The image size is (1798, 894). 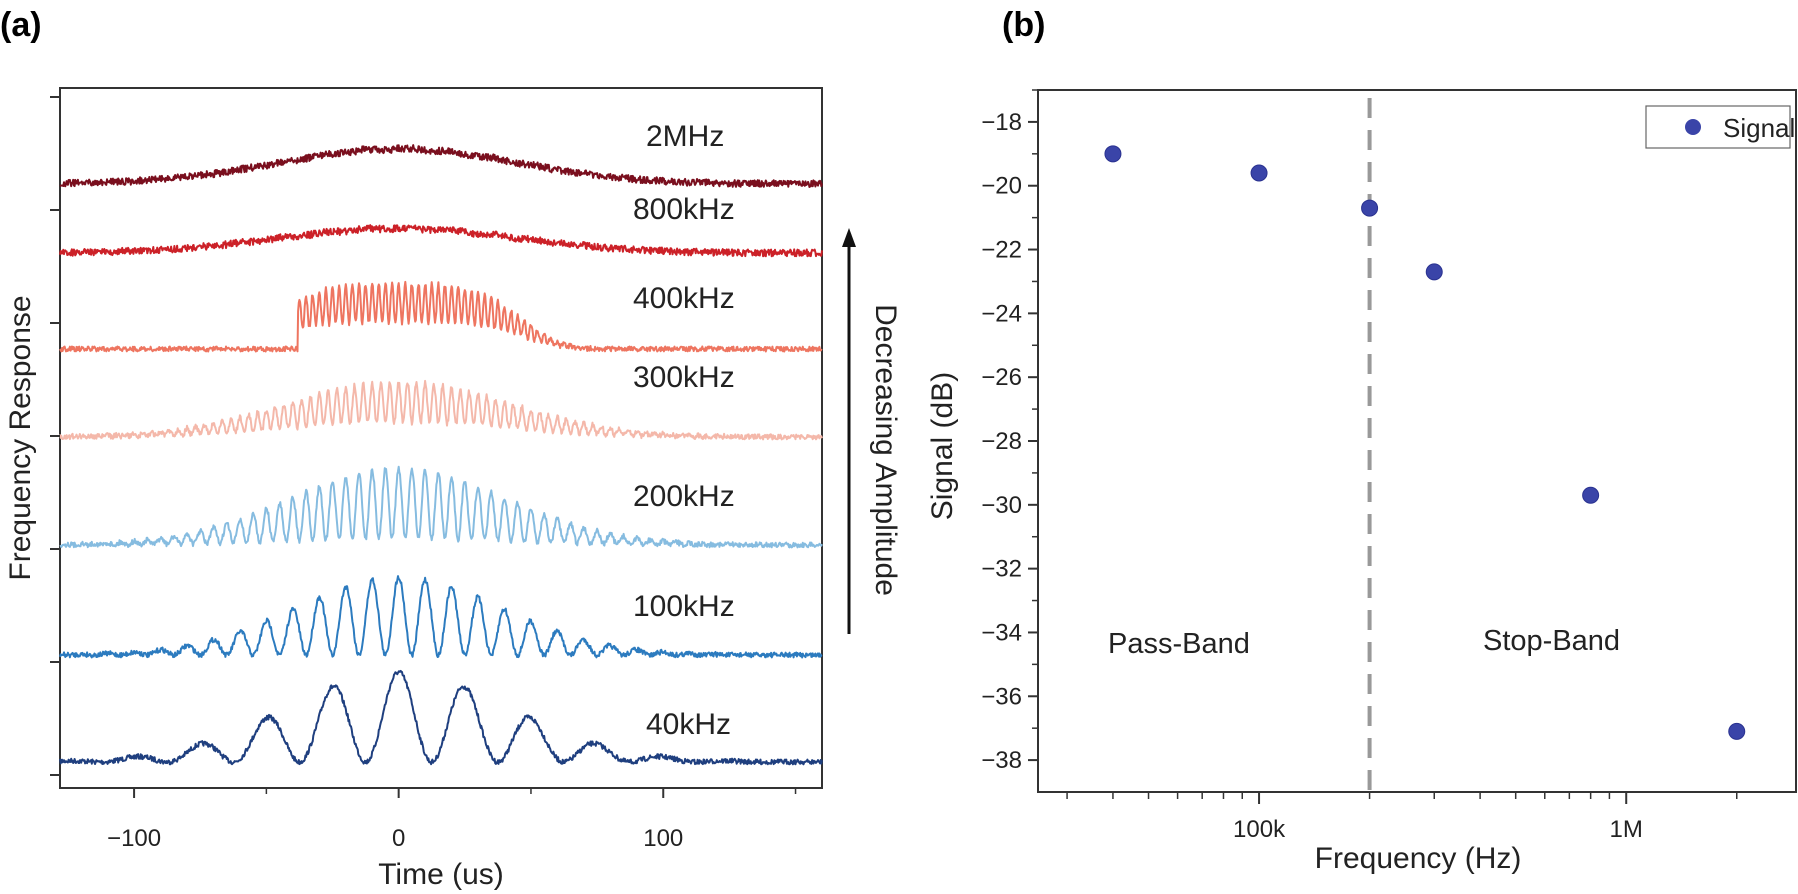 What do you see at coordinates (1001, 632) in the screenshot?
I see `panel-b-y-tick-label: −34` at bounding box center [1001, 632].